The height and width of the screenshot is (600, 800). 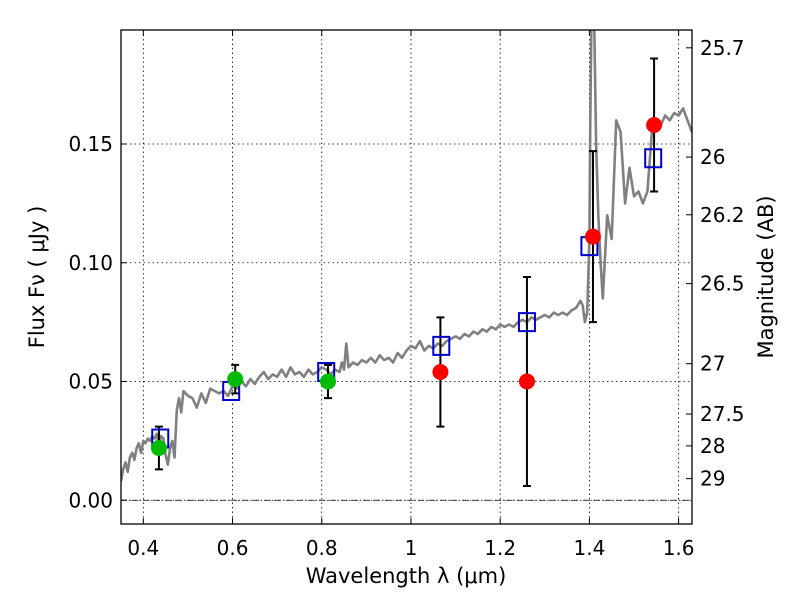 What do you see at coordinates (322, 548) in the screenshot?
I see `x-tick-label: 0.8` at bounding box center [322, 548].